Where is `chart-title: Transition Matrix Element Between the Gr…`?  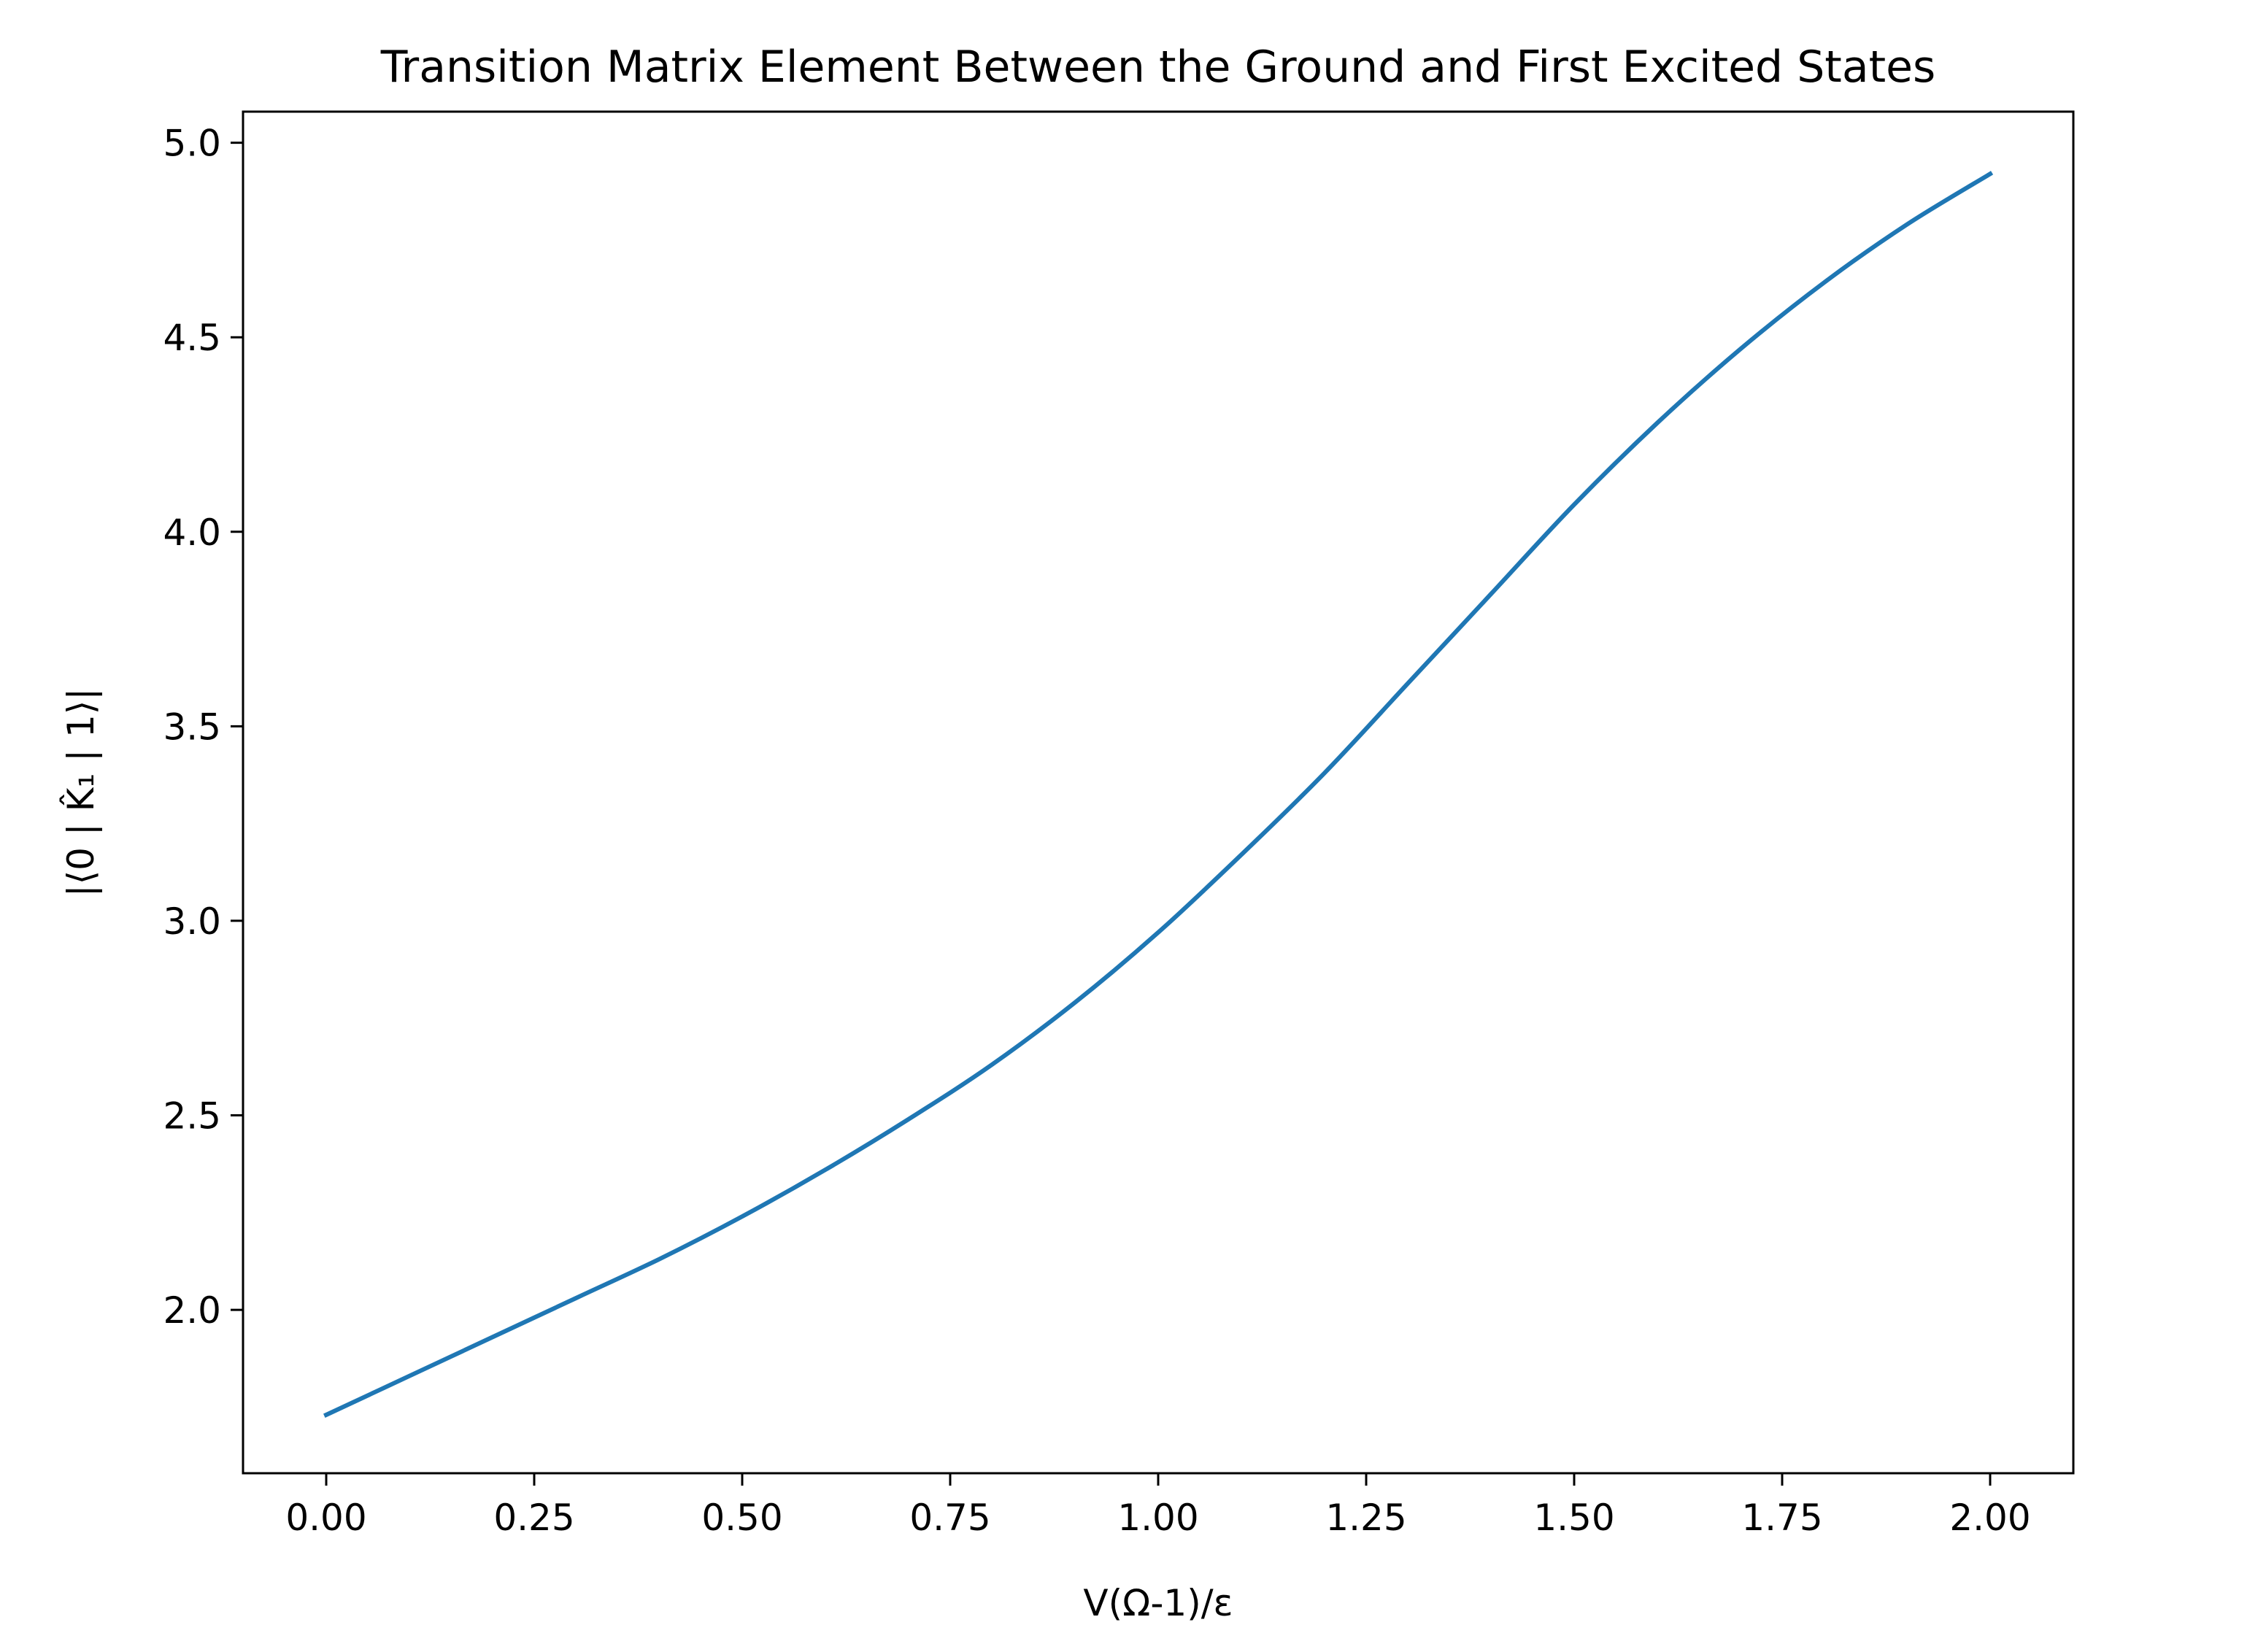 chart-title: Transition Matrix Element Between the Gr… is located at coordinates (1158, 67).